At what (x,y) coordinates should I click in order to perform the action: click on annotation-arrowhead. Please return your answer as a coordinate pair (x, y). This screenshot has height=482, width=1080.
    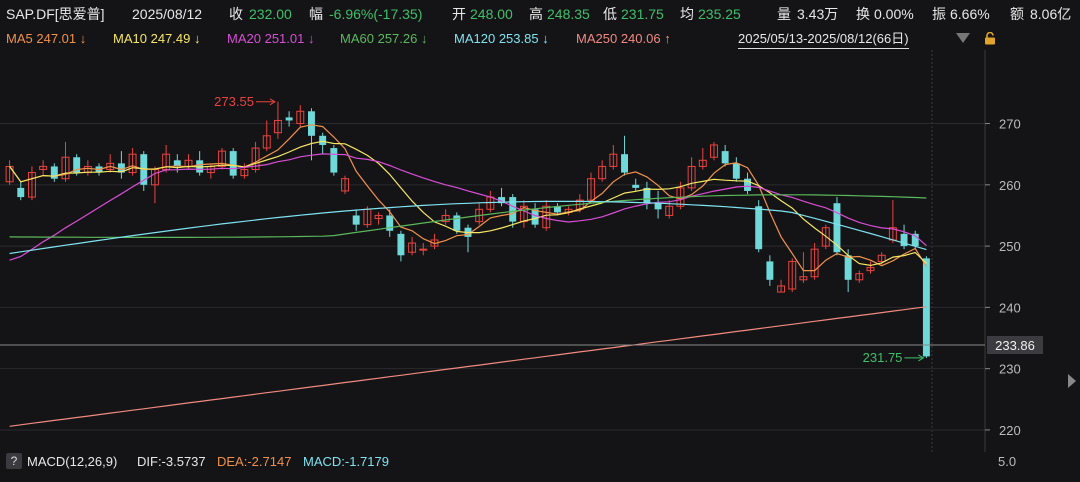
    Looking at the image, I should click on (921, 358).